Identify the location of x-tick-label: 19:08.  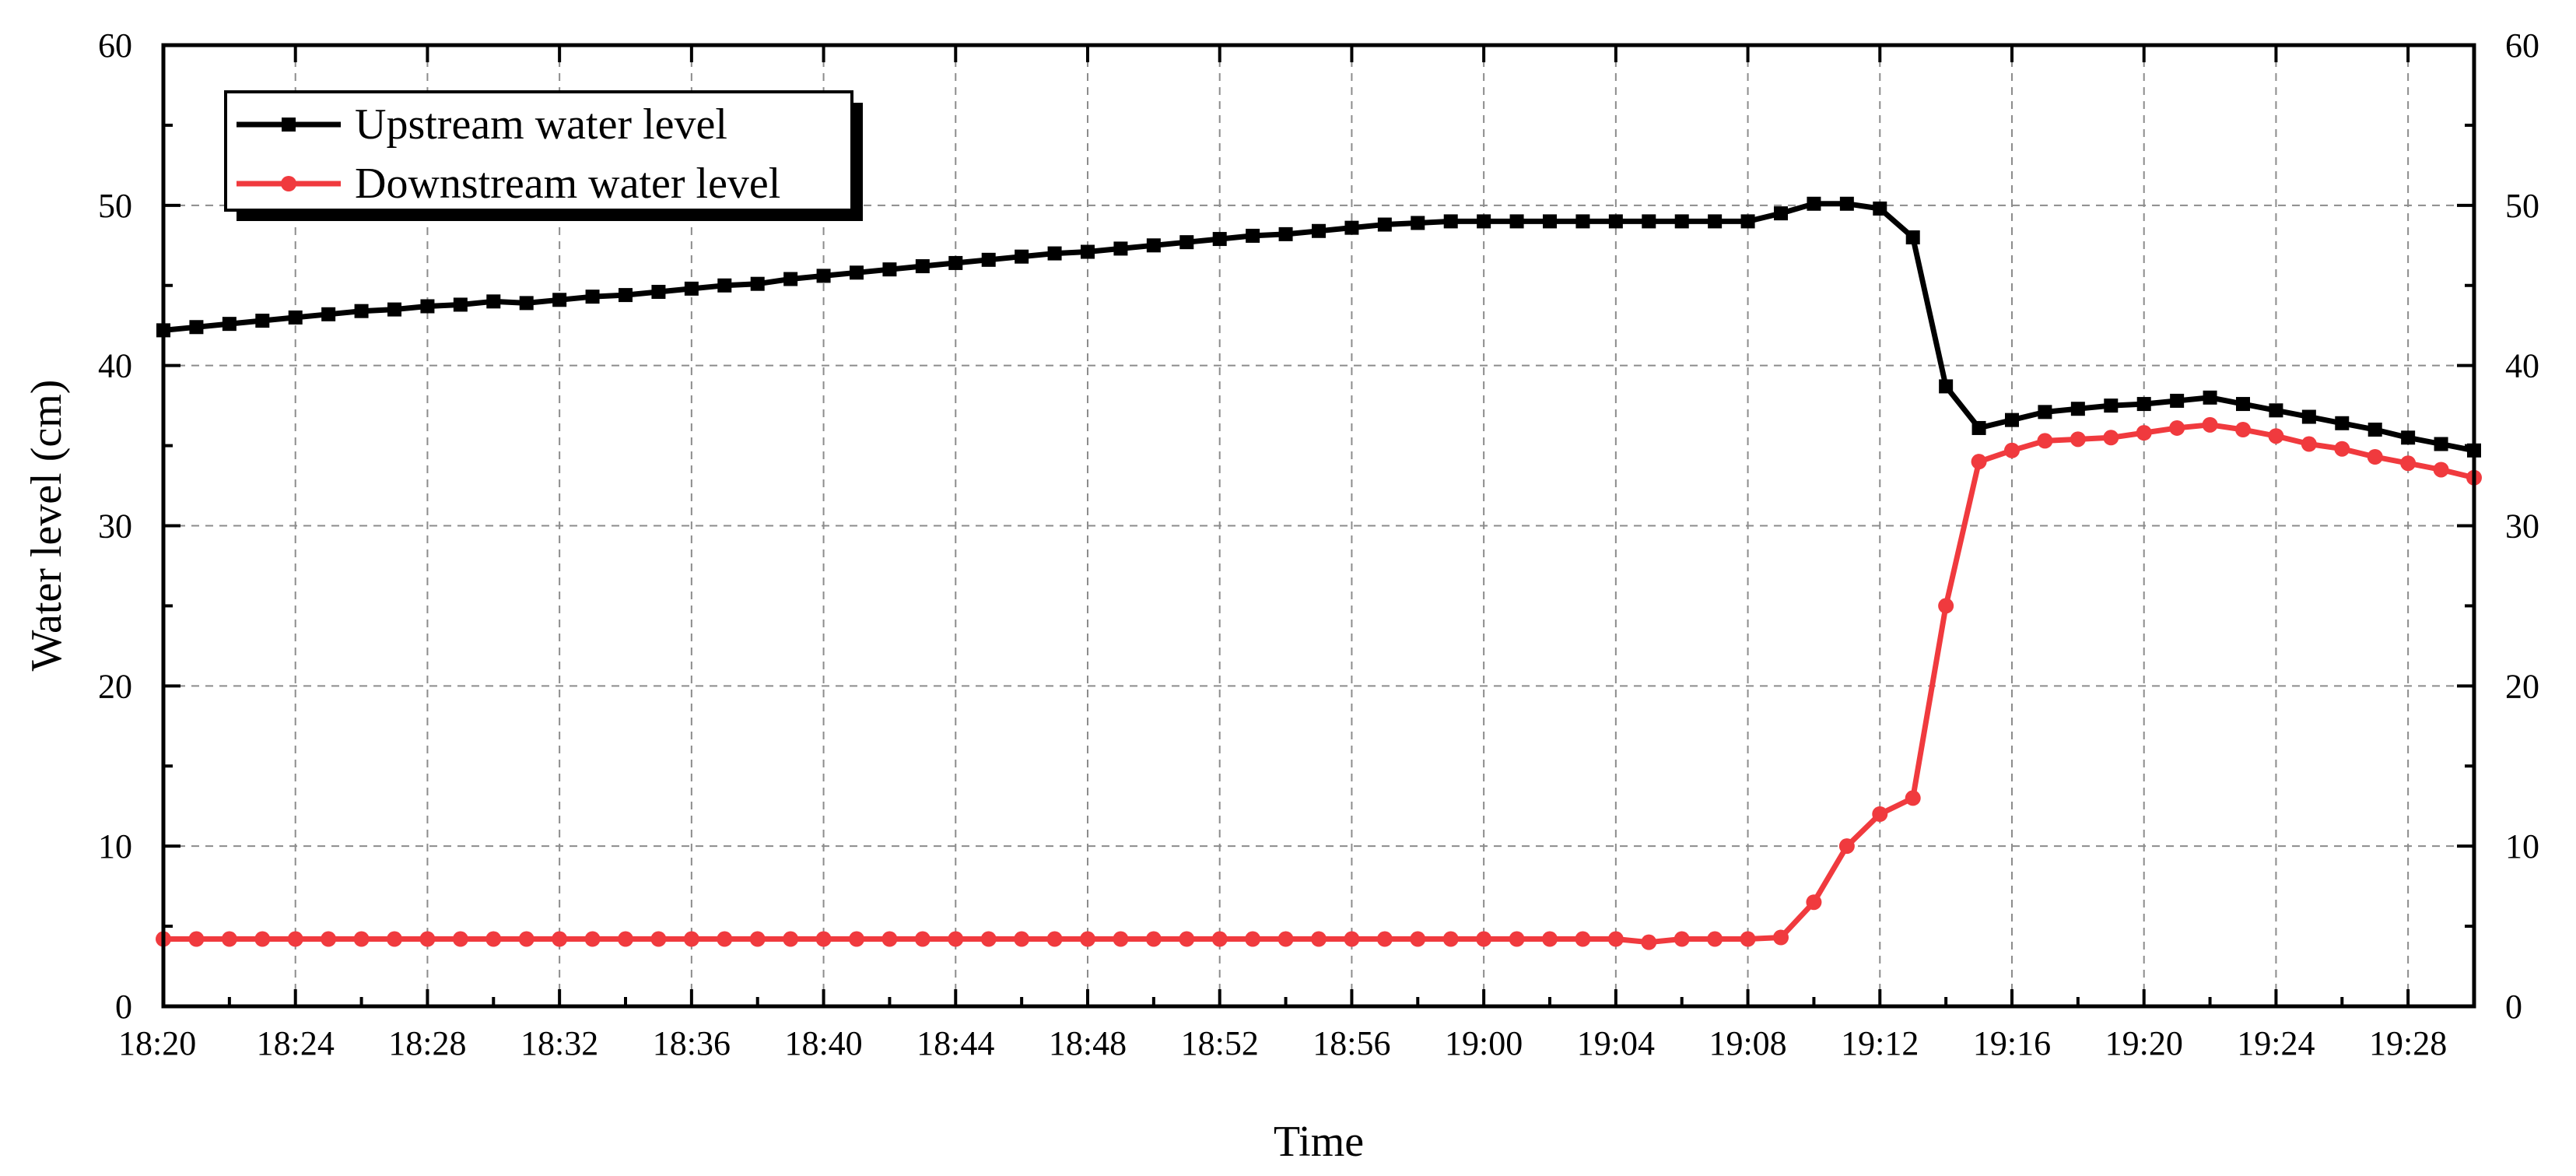
(1747, 1043).